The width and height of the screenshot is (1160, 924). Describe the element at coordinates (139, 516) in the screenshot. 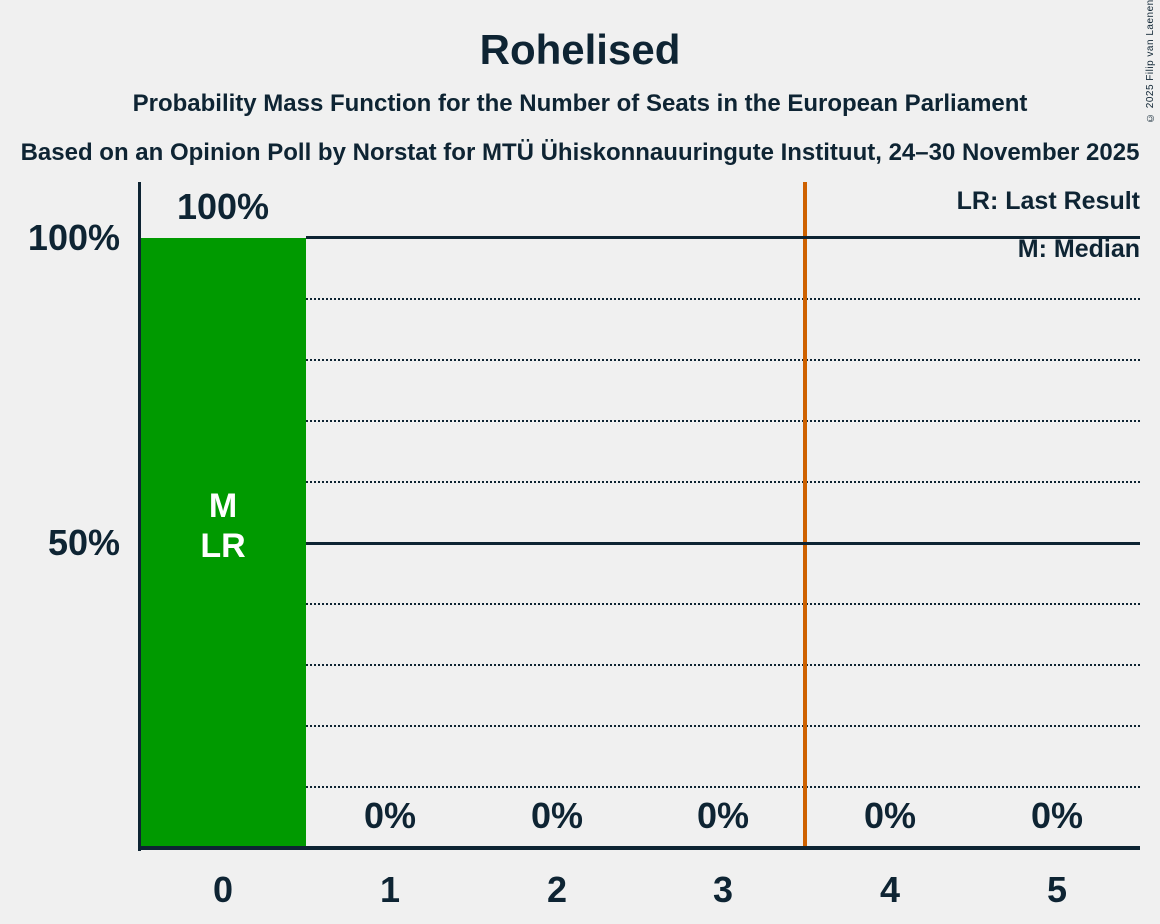

I see `y-axis-line` at that location.